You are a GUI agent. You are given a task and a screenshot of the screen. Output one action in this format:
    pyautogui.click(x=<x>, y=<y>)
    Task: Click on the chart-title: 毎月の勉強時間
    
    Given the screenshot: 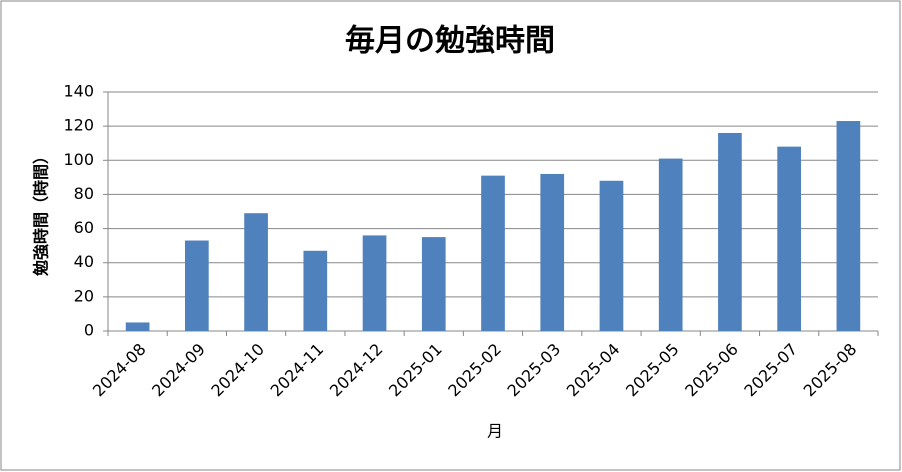 What is the action you would take?
    pyautogui.click(x=450, y=41)
    